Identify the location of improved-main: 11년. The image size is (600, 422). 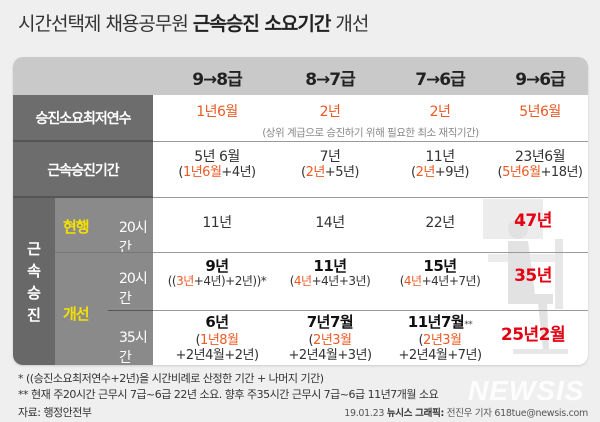
(330, 266).